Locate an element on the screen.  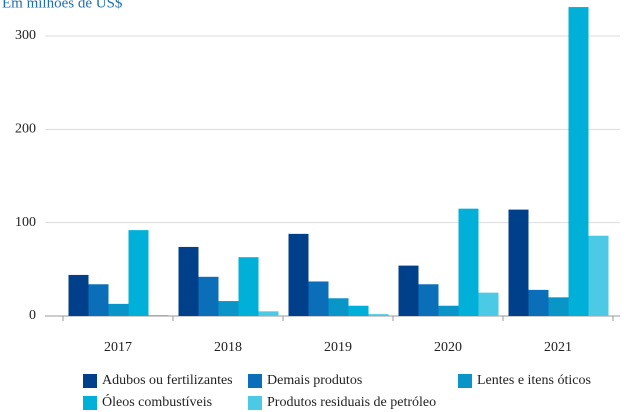
x-tick-label: 2020 is located at coordinates (448, 347).